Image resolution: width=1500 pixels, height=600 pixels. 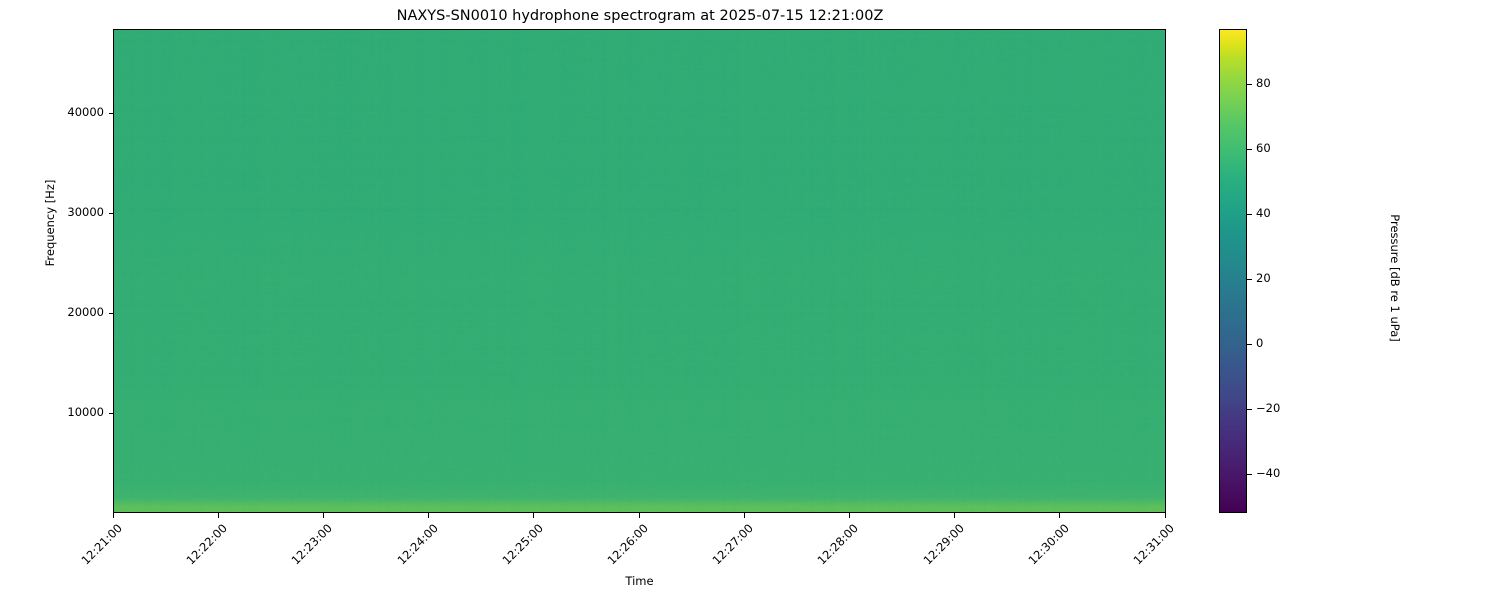 I want to click on x-tick-label: 12:27:00, so click(x=733, y=544).